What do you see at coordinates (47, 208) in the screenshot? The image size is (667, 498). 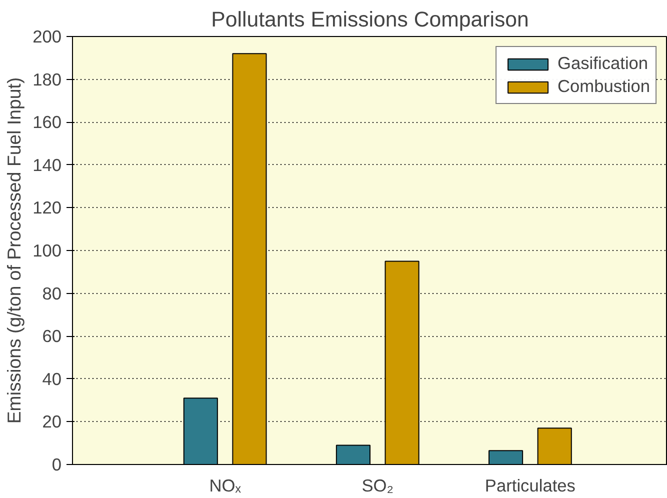 I see `y-tick-label: 120` at bounding box center [47, 208].